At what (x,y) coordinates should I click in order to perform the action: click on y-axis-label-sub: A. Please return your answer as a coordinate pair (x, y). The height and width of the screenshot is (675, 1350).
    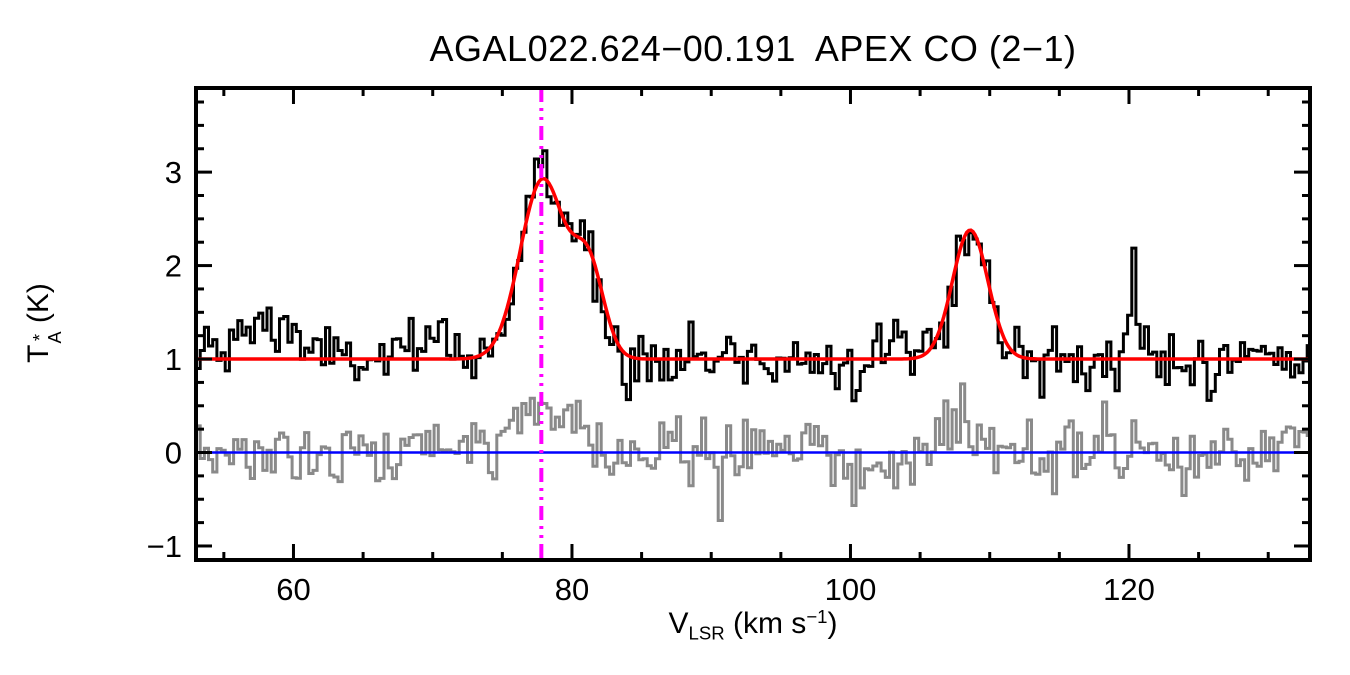
    Looking at the image, I should click on (54, 337).